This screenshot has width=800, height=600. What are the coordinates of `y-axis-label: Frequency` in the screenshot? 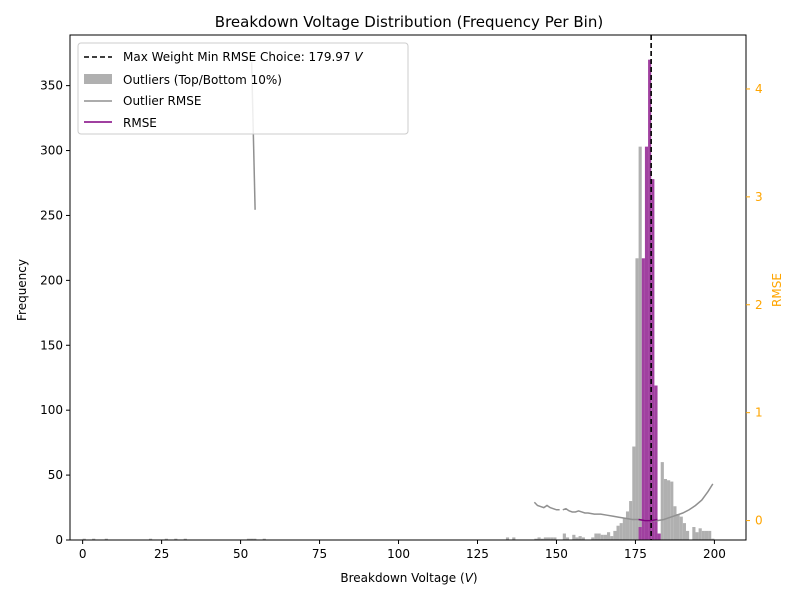 It's located at (22, 290).